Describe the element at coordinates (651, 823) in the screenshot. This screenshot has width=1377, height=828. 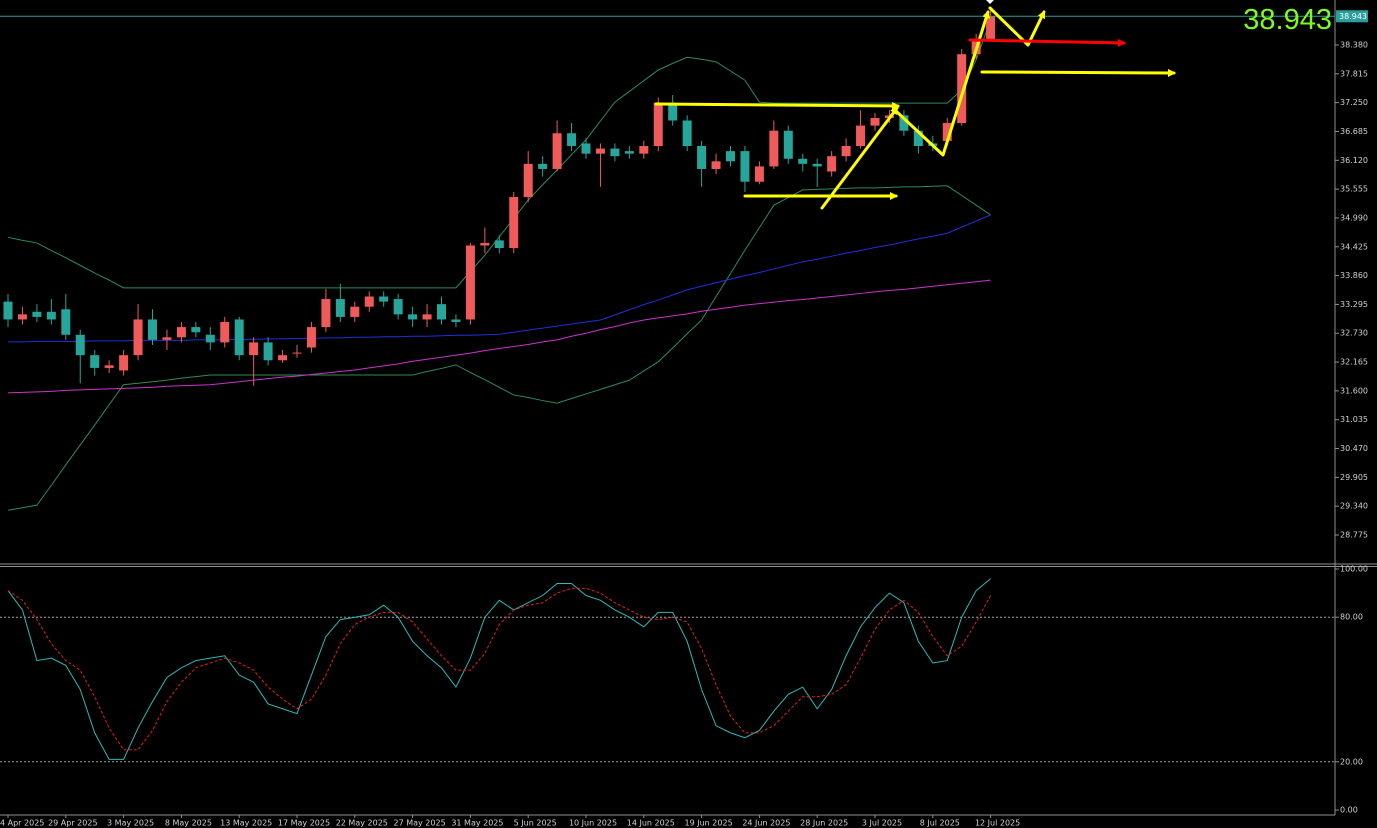
I see `x-tick-label: 14 Jun 2025` at that location.